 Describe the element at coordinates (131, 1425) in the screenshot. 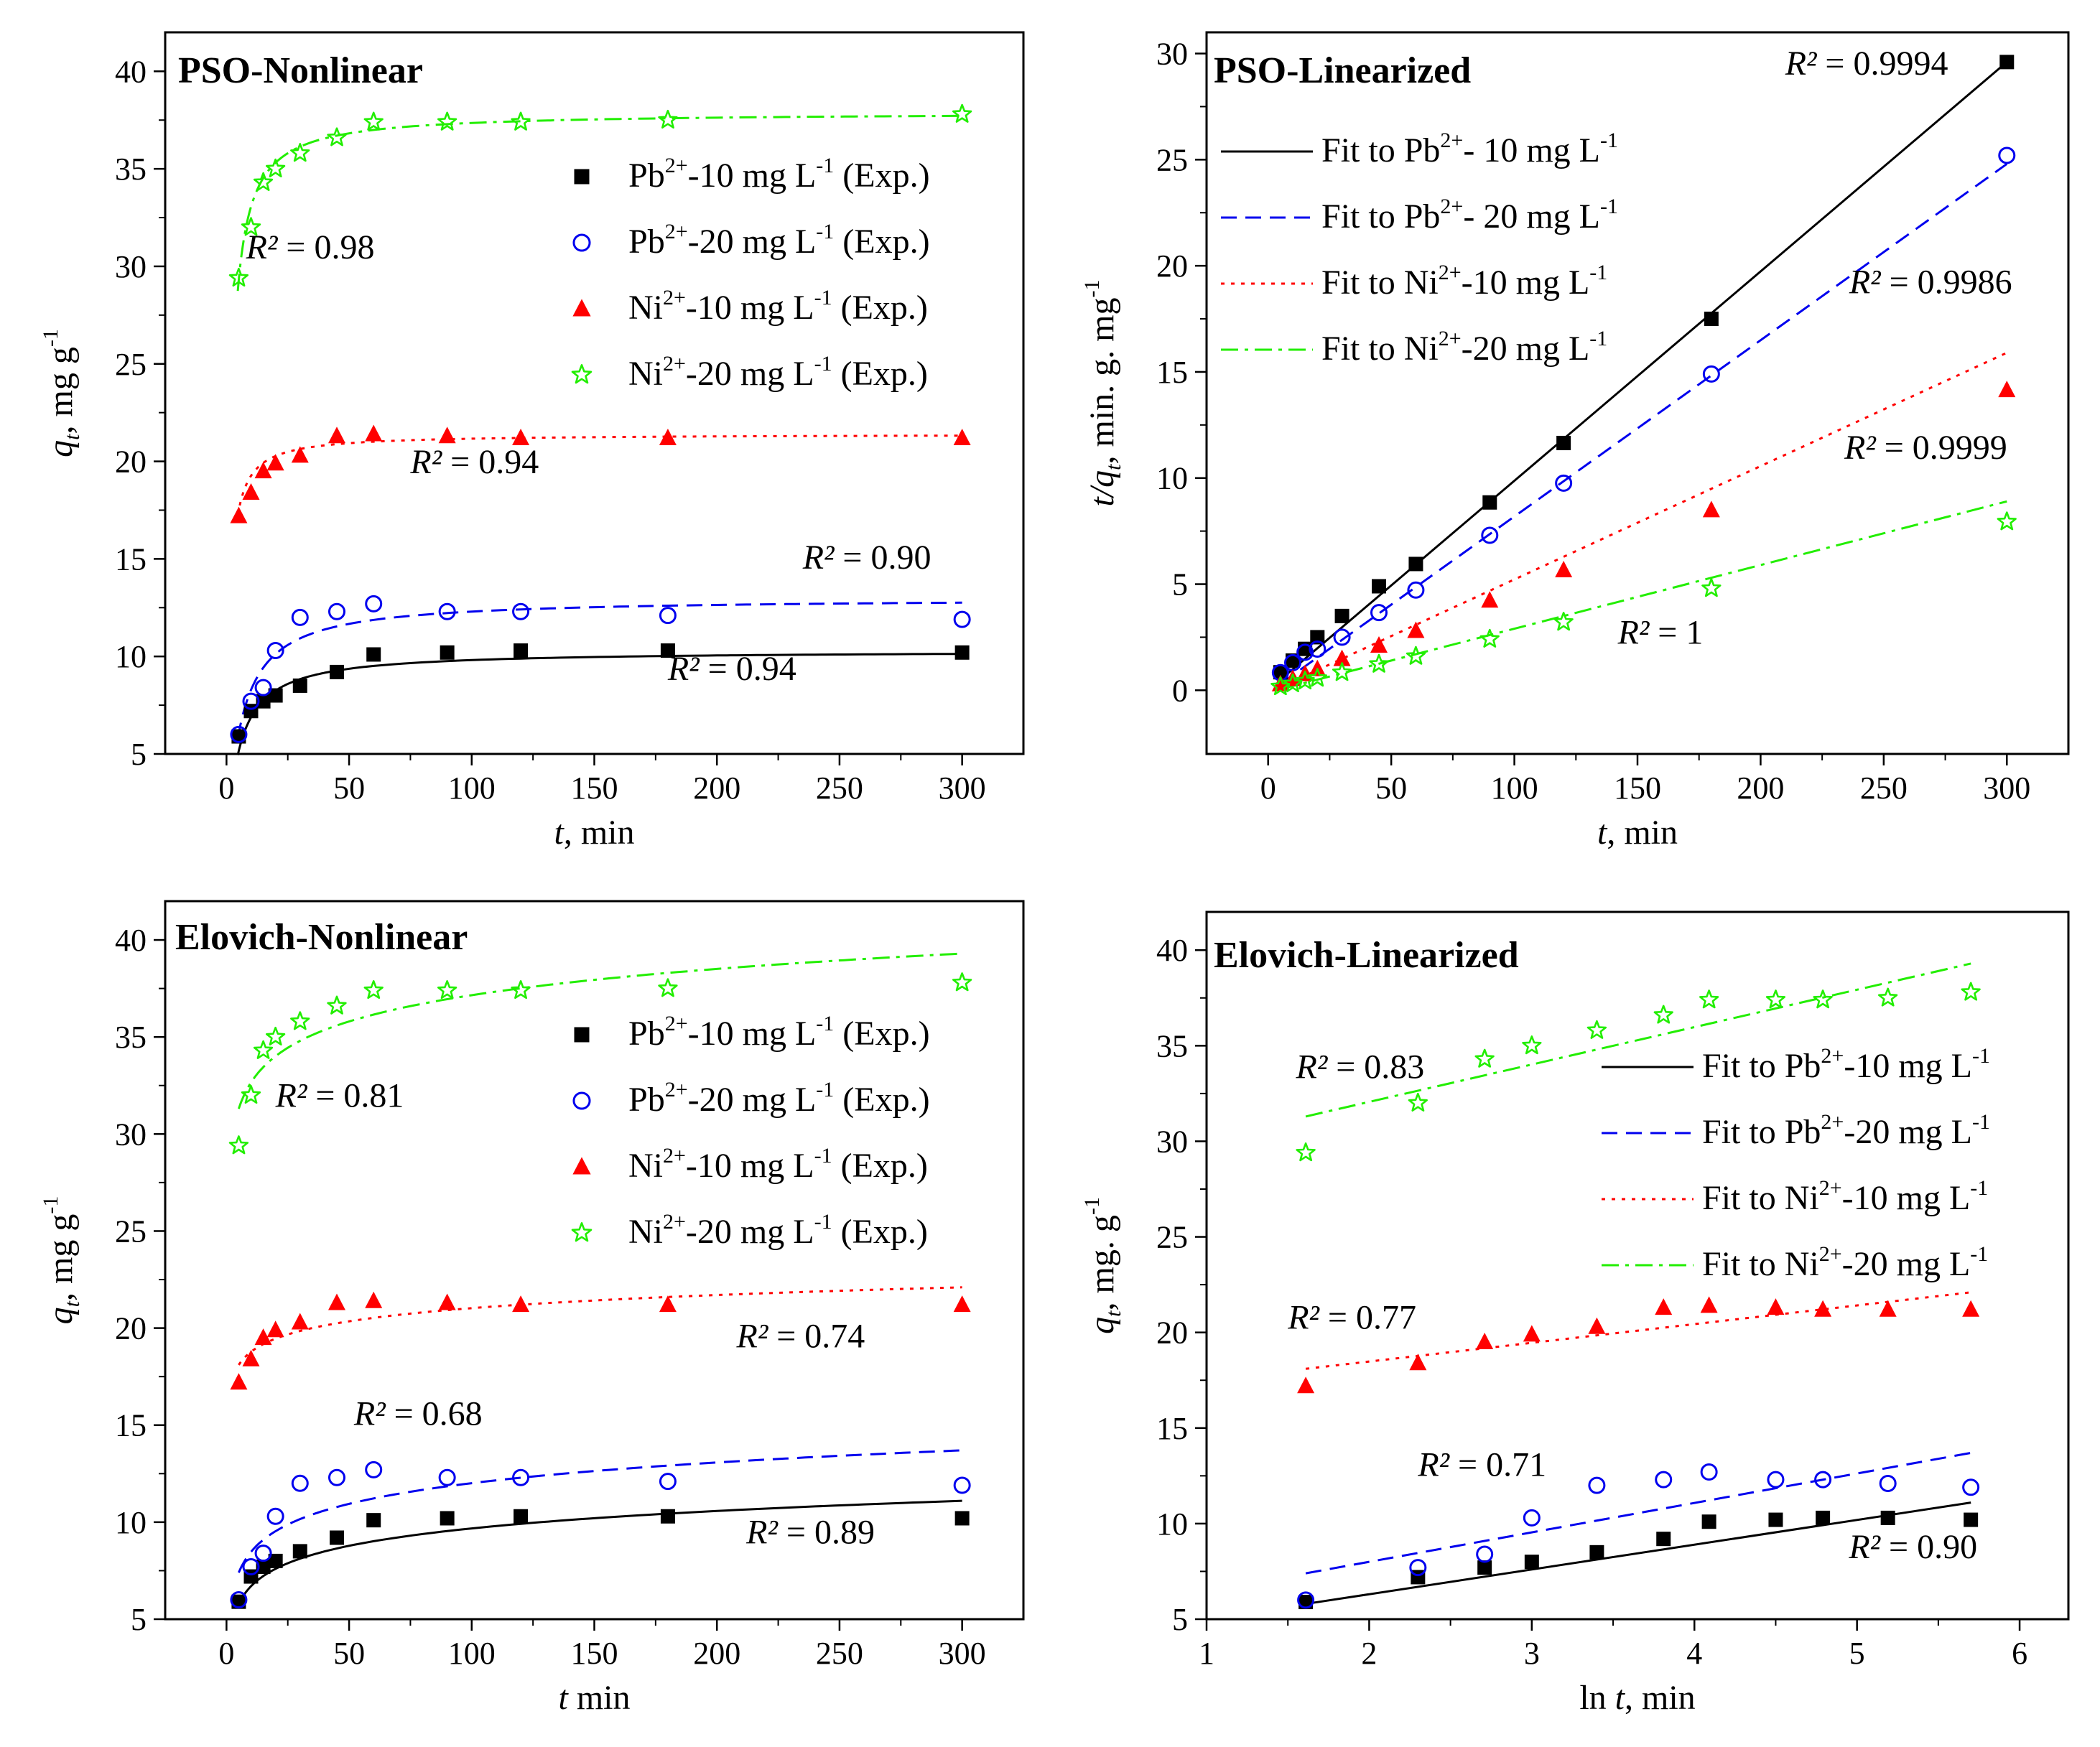

I see `y-tick-label: 15` at that location.